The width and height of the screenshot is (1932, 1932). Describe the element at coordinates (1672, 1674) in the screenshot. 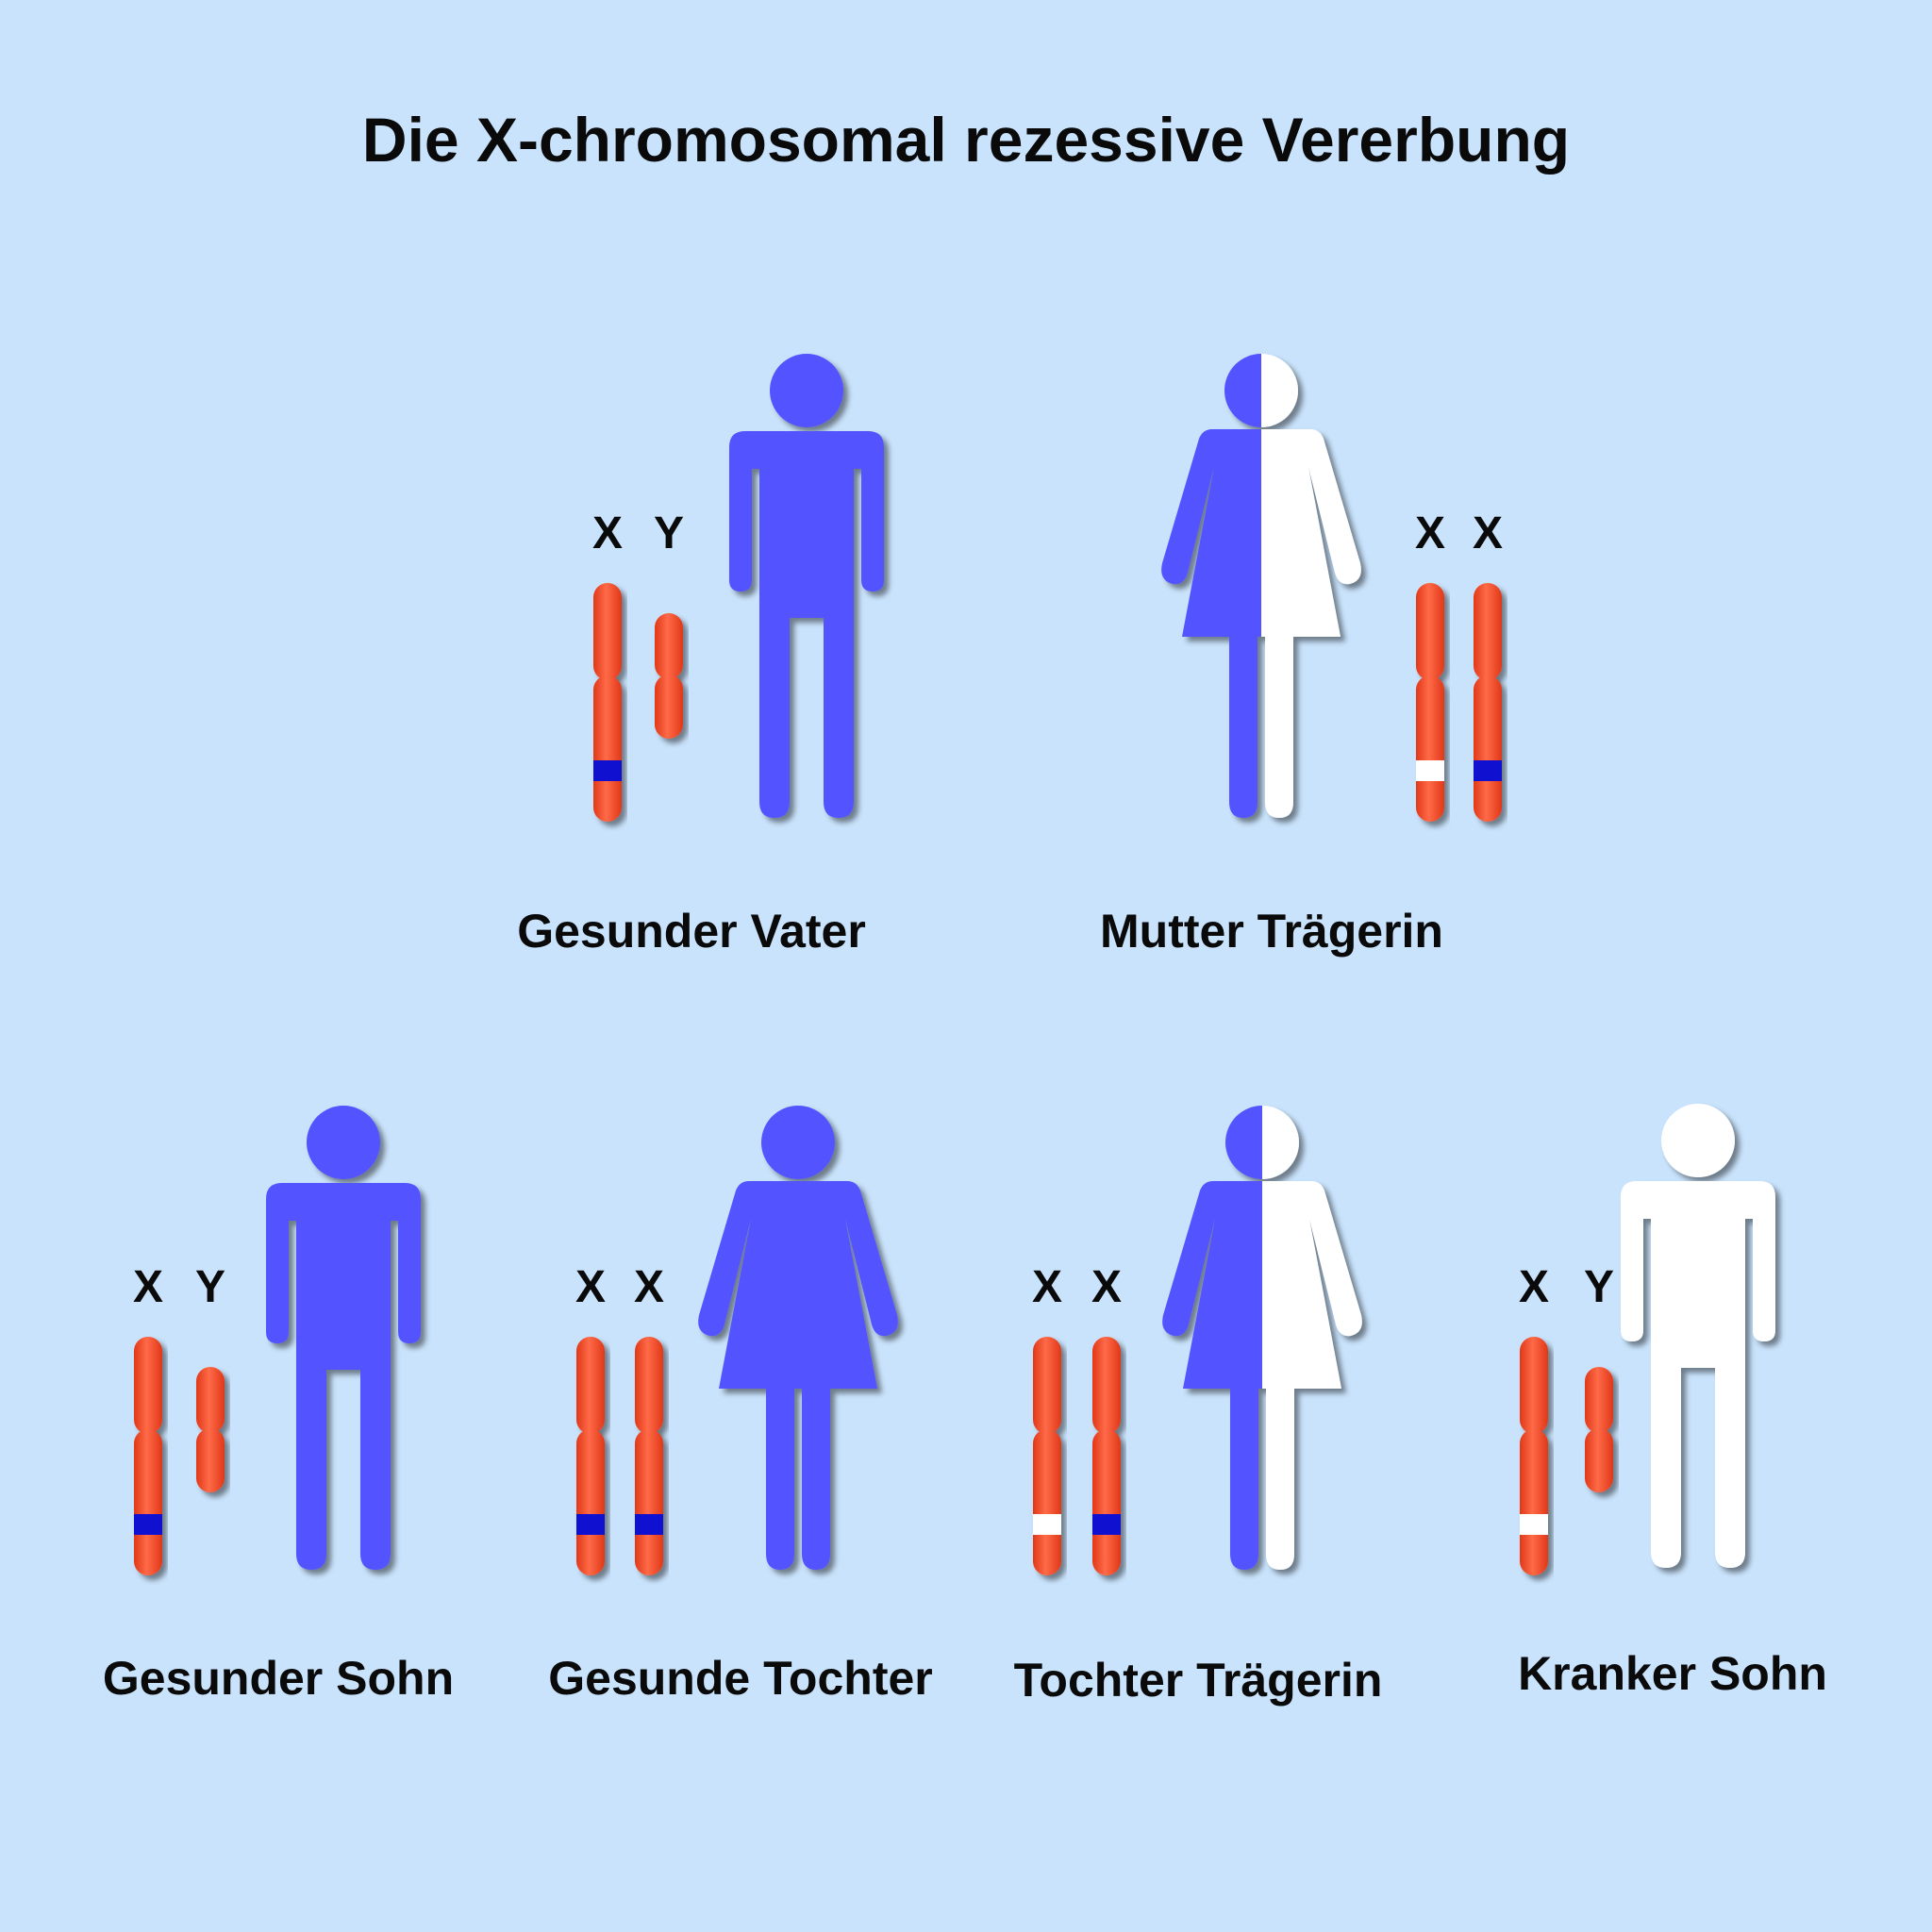

I see `child-label: Kranker Sohn` at that location.